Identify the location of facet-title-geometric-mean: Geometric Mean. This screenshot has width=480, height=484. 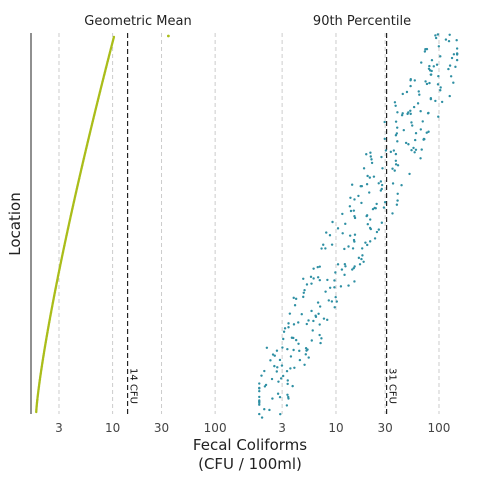
(137, 21).